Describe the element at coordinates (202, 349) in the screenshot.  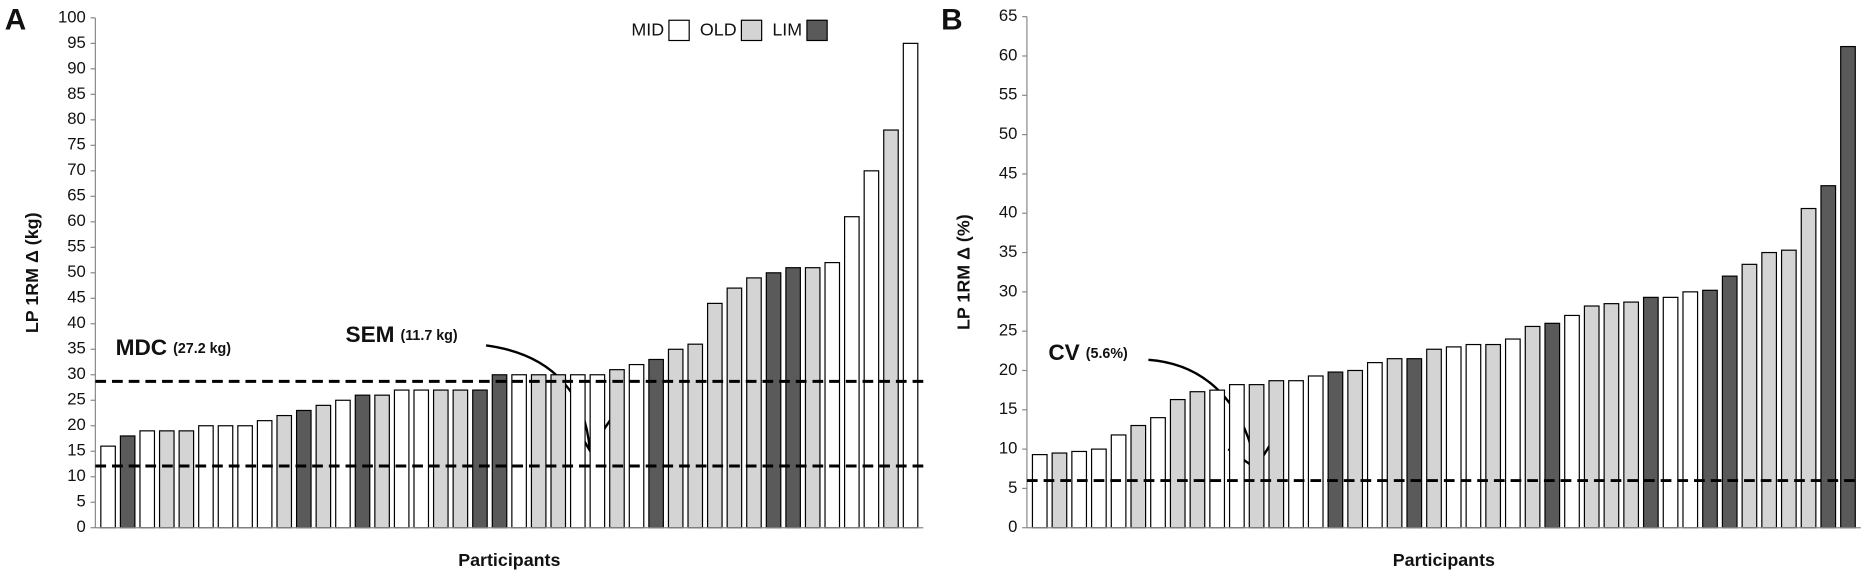
I see `annotation-detail: (27.2 kg)` at that location.